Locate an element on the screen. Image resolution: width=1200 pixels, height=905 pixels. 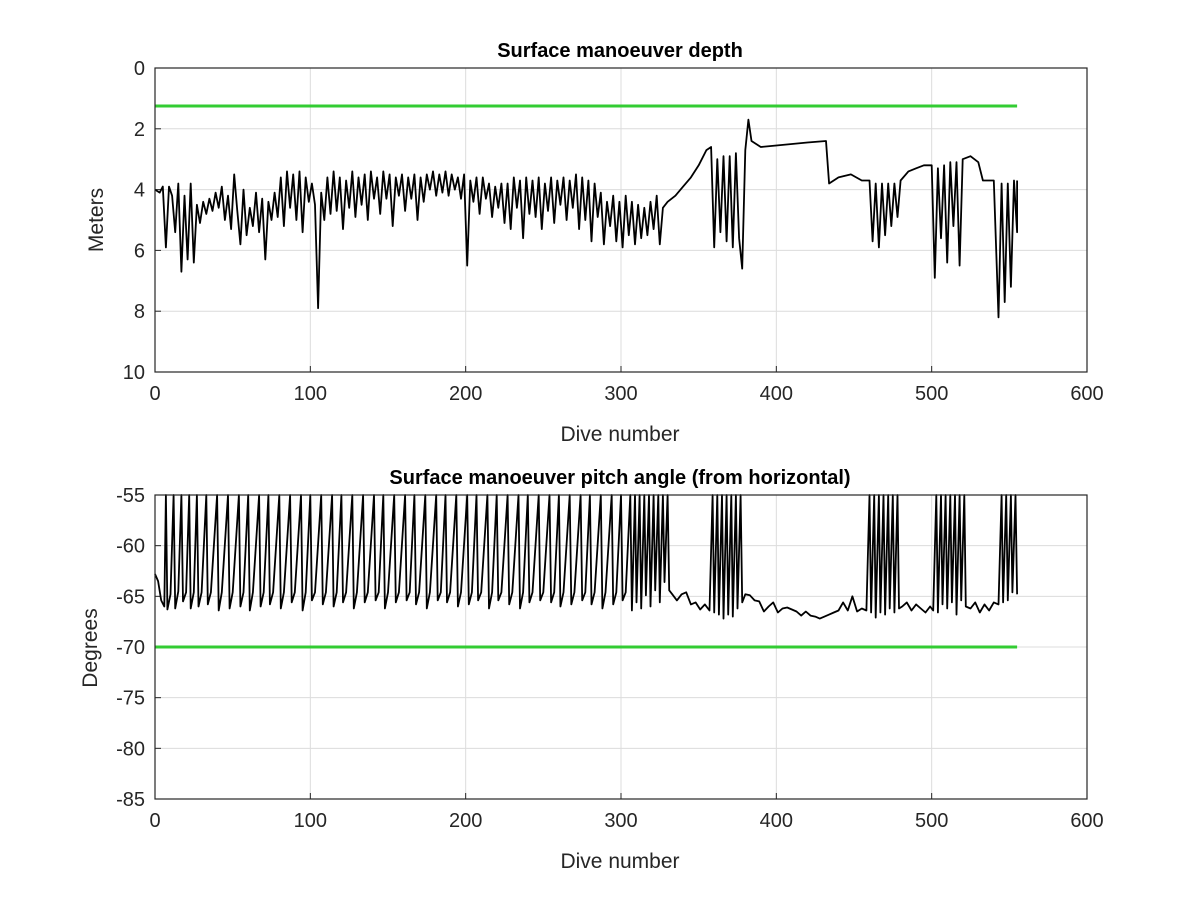
pitch-y-axis-label: Degrees is located at coordinates (90, 647).